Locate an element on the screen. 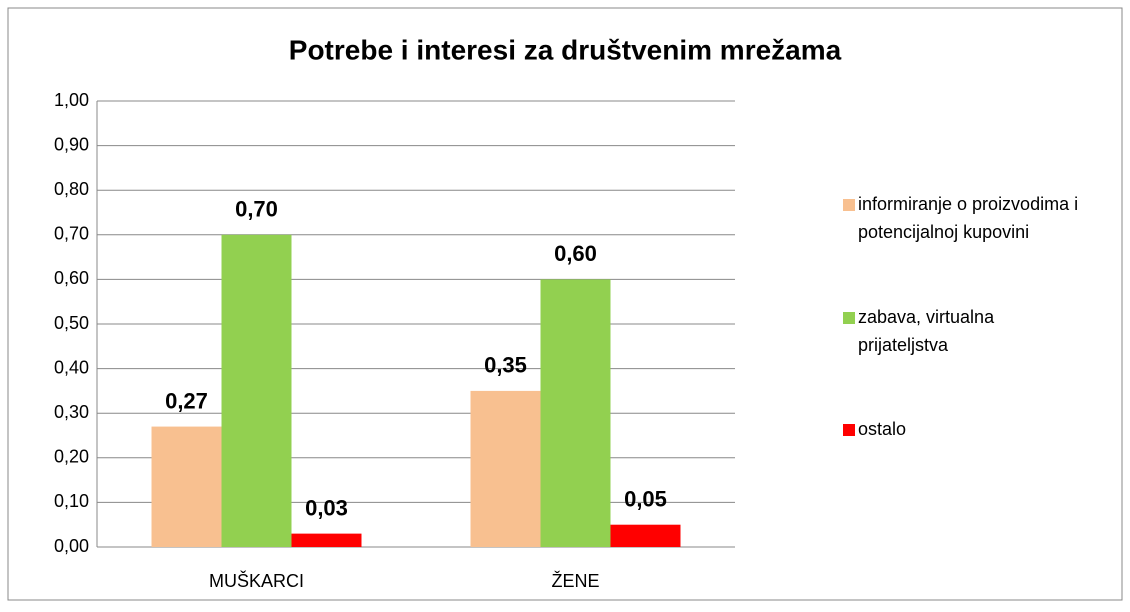 The height and width of the screenshot is (612, 1130). legend-label: ostalo is located at coordinates (882, 429).